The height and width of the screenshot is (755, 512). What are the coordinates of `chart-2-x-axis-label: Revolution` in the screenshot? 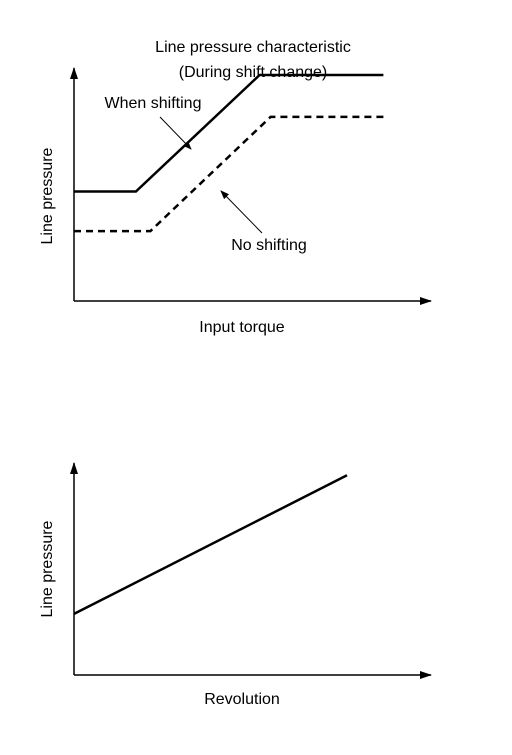 It's located at (242, 699).